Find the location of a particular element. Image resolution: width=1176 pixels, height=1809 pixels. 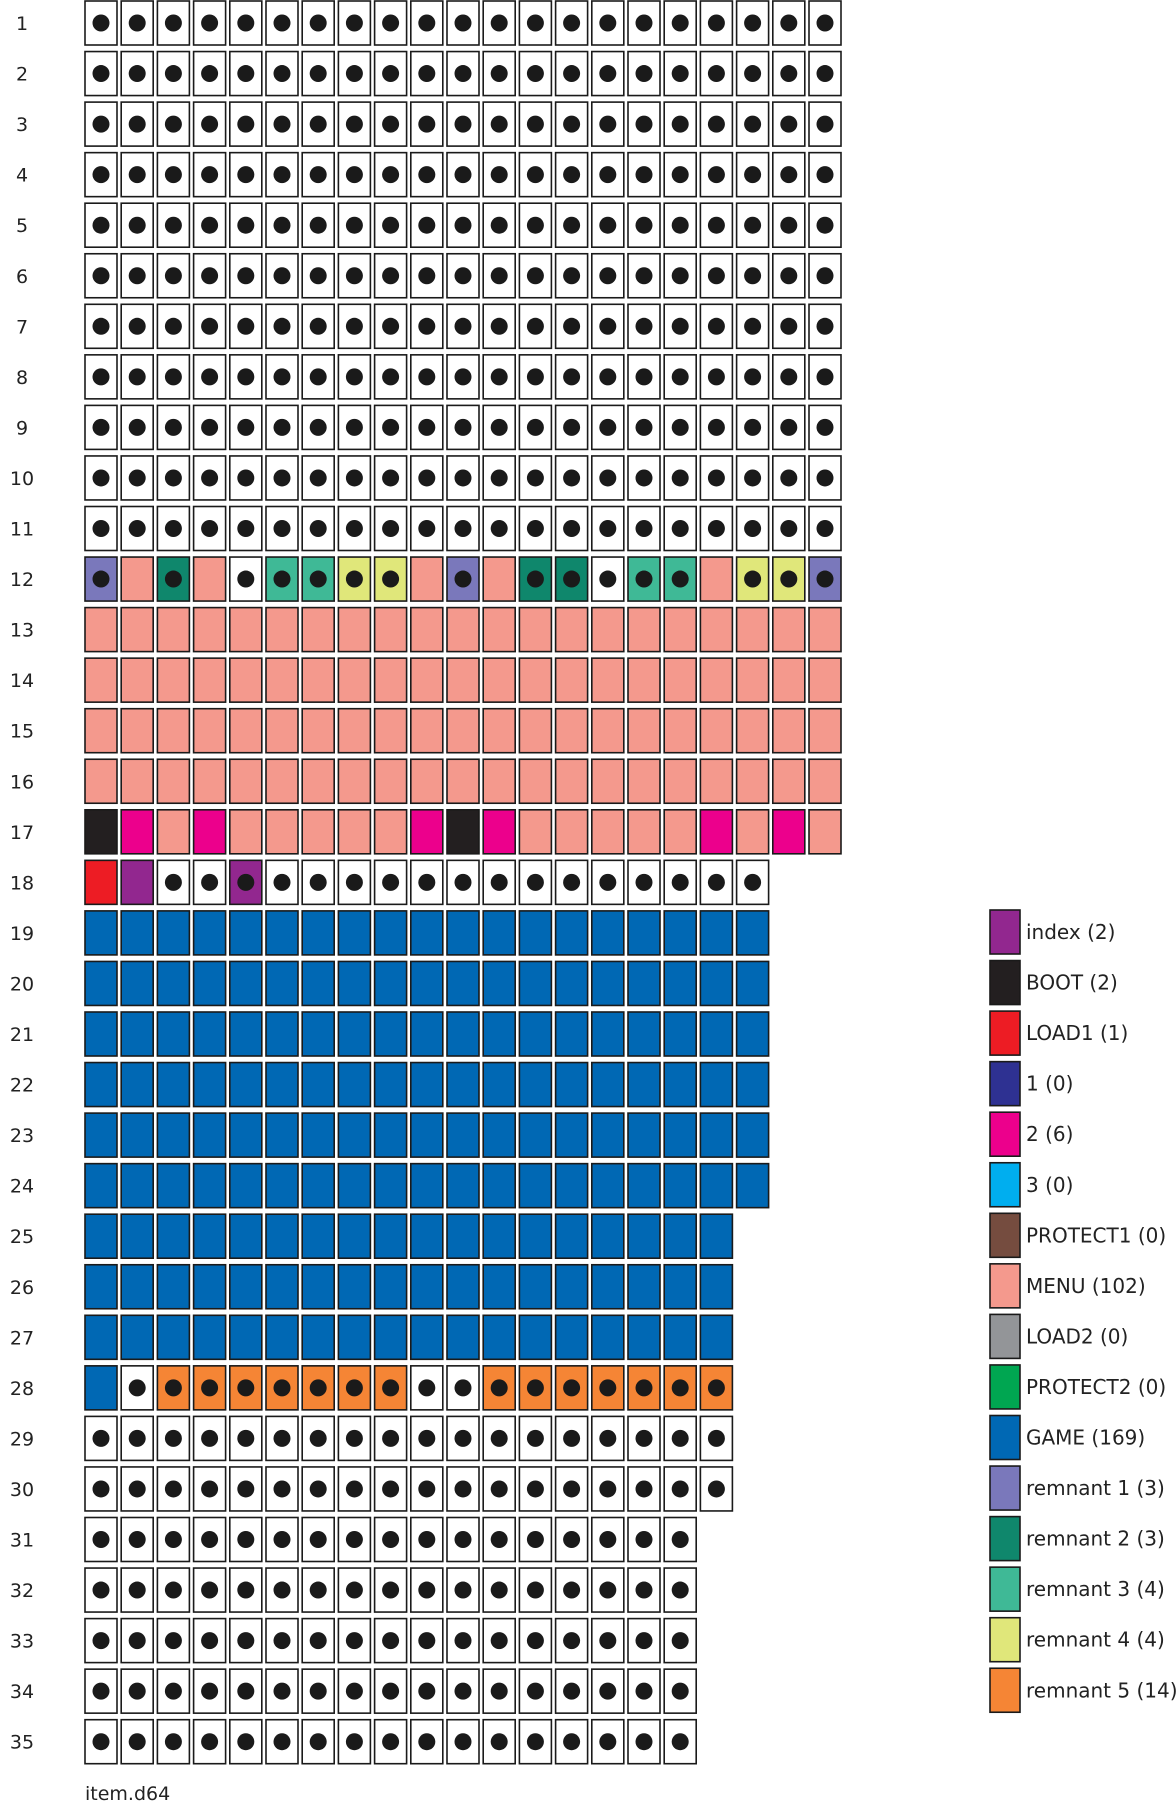

track-number-label: 16 is located at coordinates (22, 782).